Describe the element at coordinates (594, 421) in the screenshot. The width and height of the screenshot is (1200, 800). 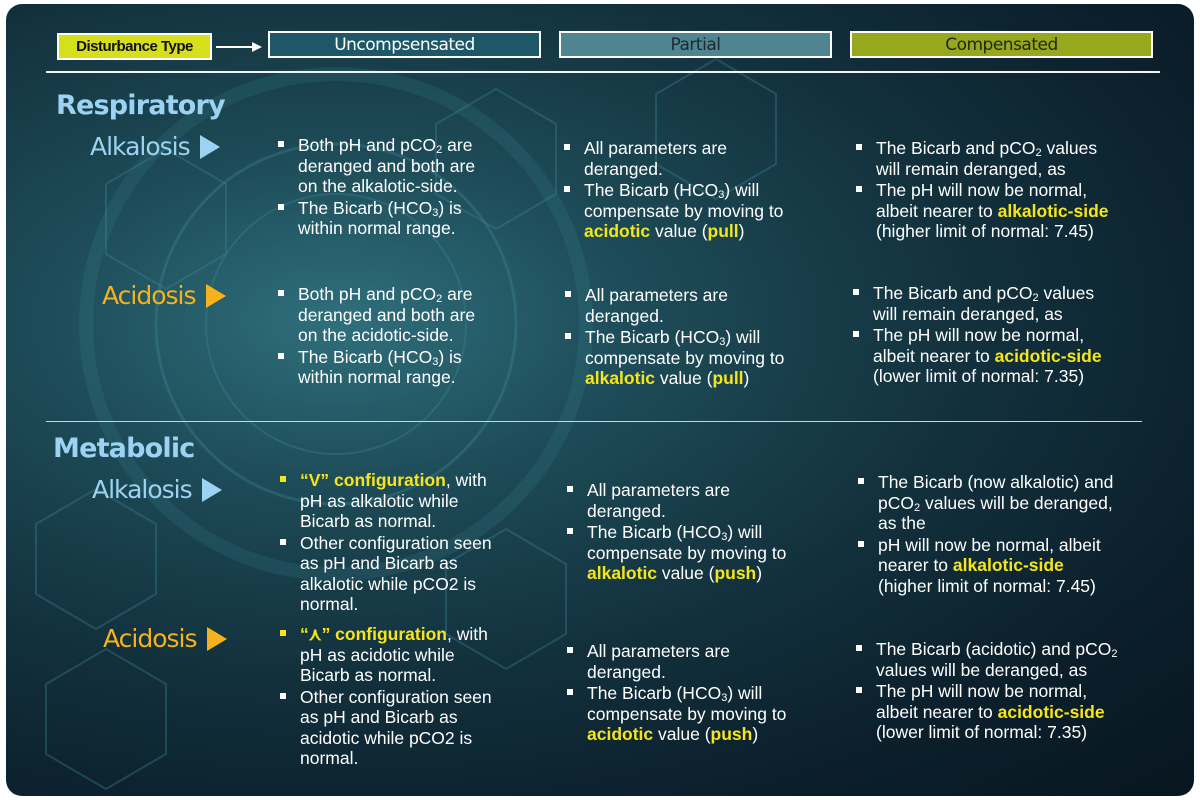
I see `section-divider` at that location.